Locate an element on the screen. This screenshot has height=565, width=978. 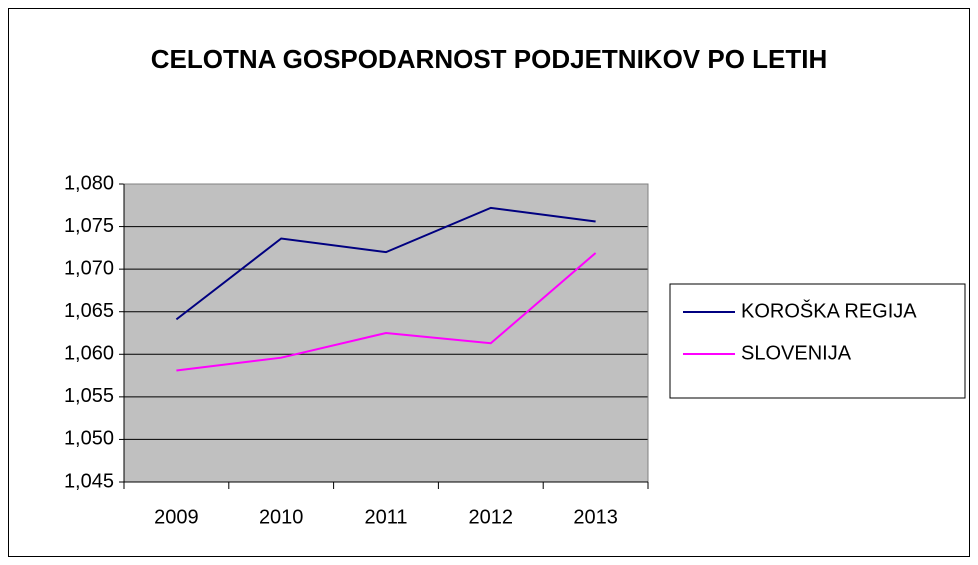
legend-label: SLOVENIJA is located at coordinates (796, 353).